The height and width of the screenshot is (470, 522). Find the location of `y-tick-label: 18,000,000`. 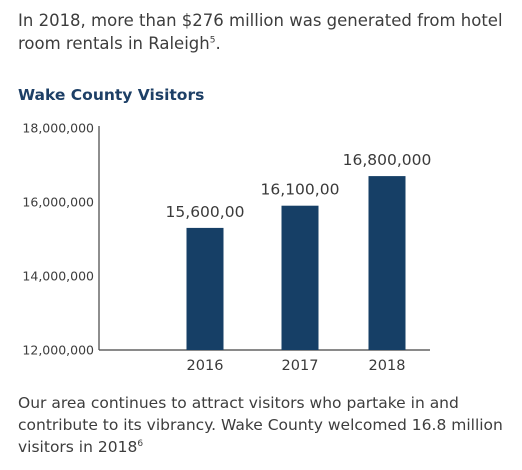

y-tick-label: 18,000,000 is located at coordinates (58, 128).